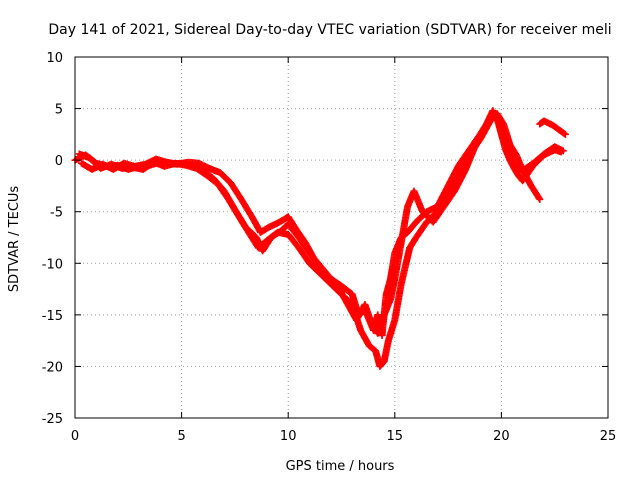 This screenshot has height=480, width=640. Describe the element at coordinates (59, 110) in the screenshot. I see `y-tick-label: 5` at that location.